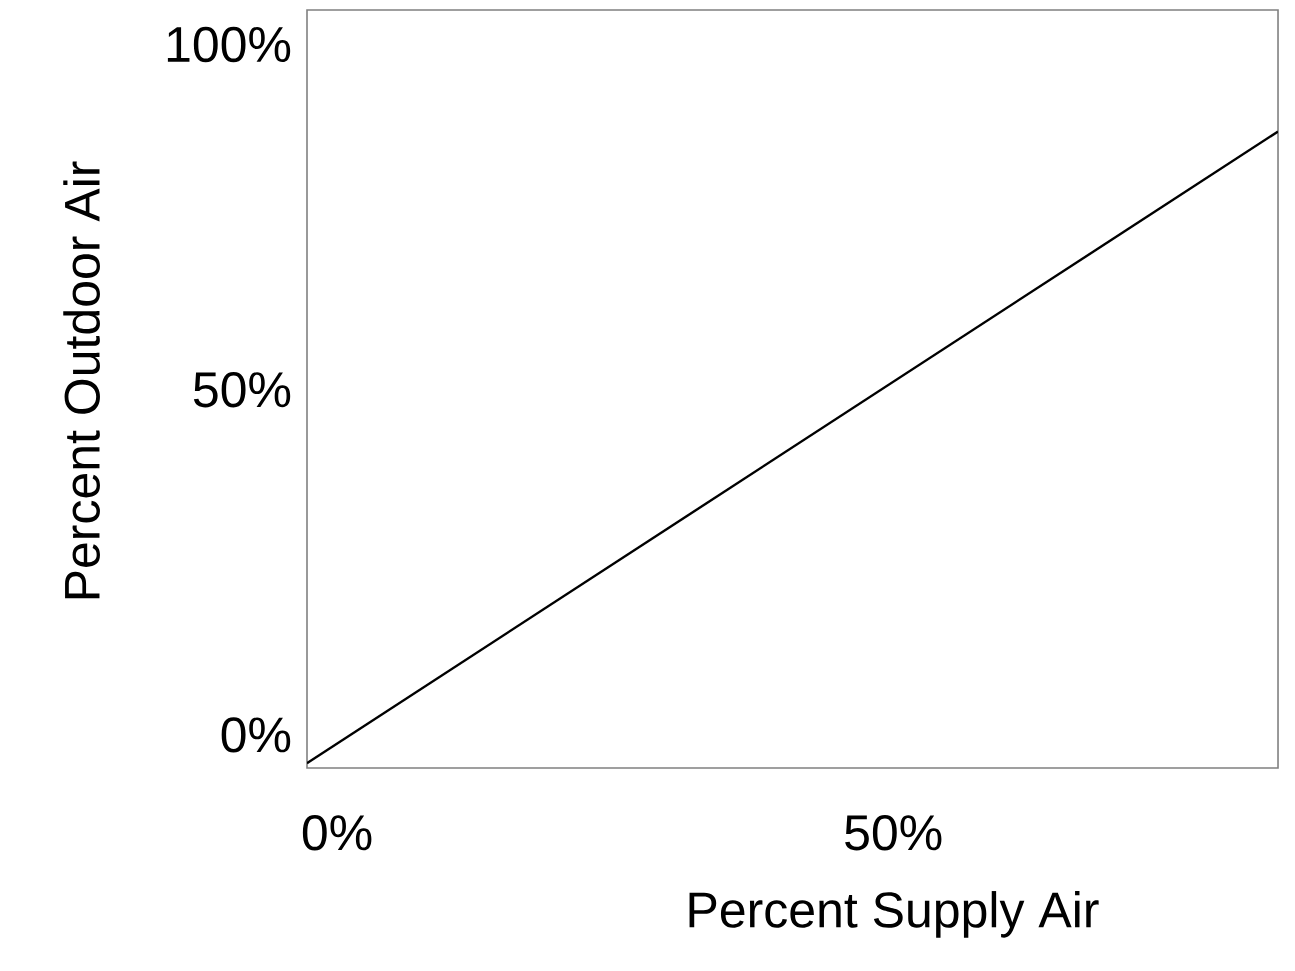 This screenshot has width=1295, height=971. Describe the element at coordinates (894, 914) in the screenshot. I see `x-axis-title: Percent Supply Air` at that location.